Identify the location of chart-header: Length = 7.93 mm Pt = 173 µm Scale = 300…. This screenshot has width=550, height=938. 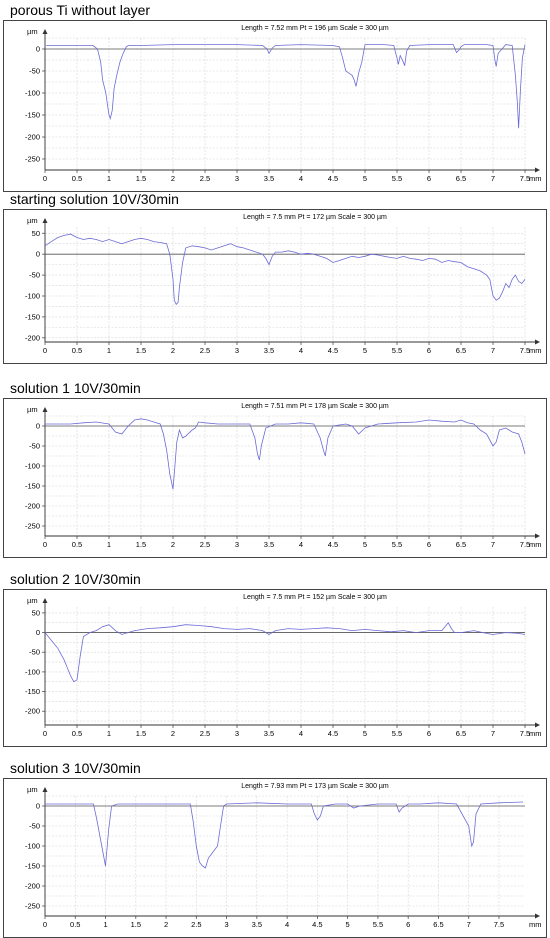
(315, 786).